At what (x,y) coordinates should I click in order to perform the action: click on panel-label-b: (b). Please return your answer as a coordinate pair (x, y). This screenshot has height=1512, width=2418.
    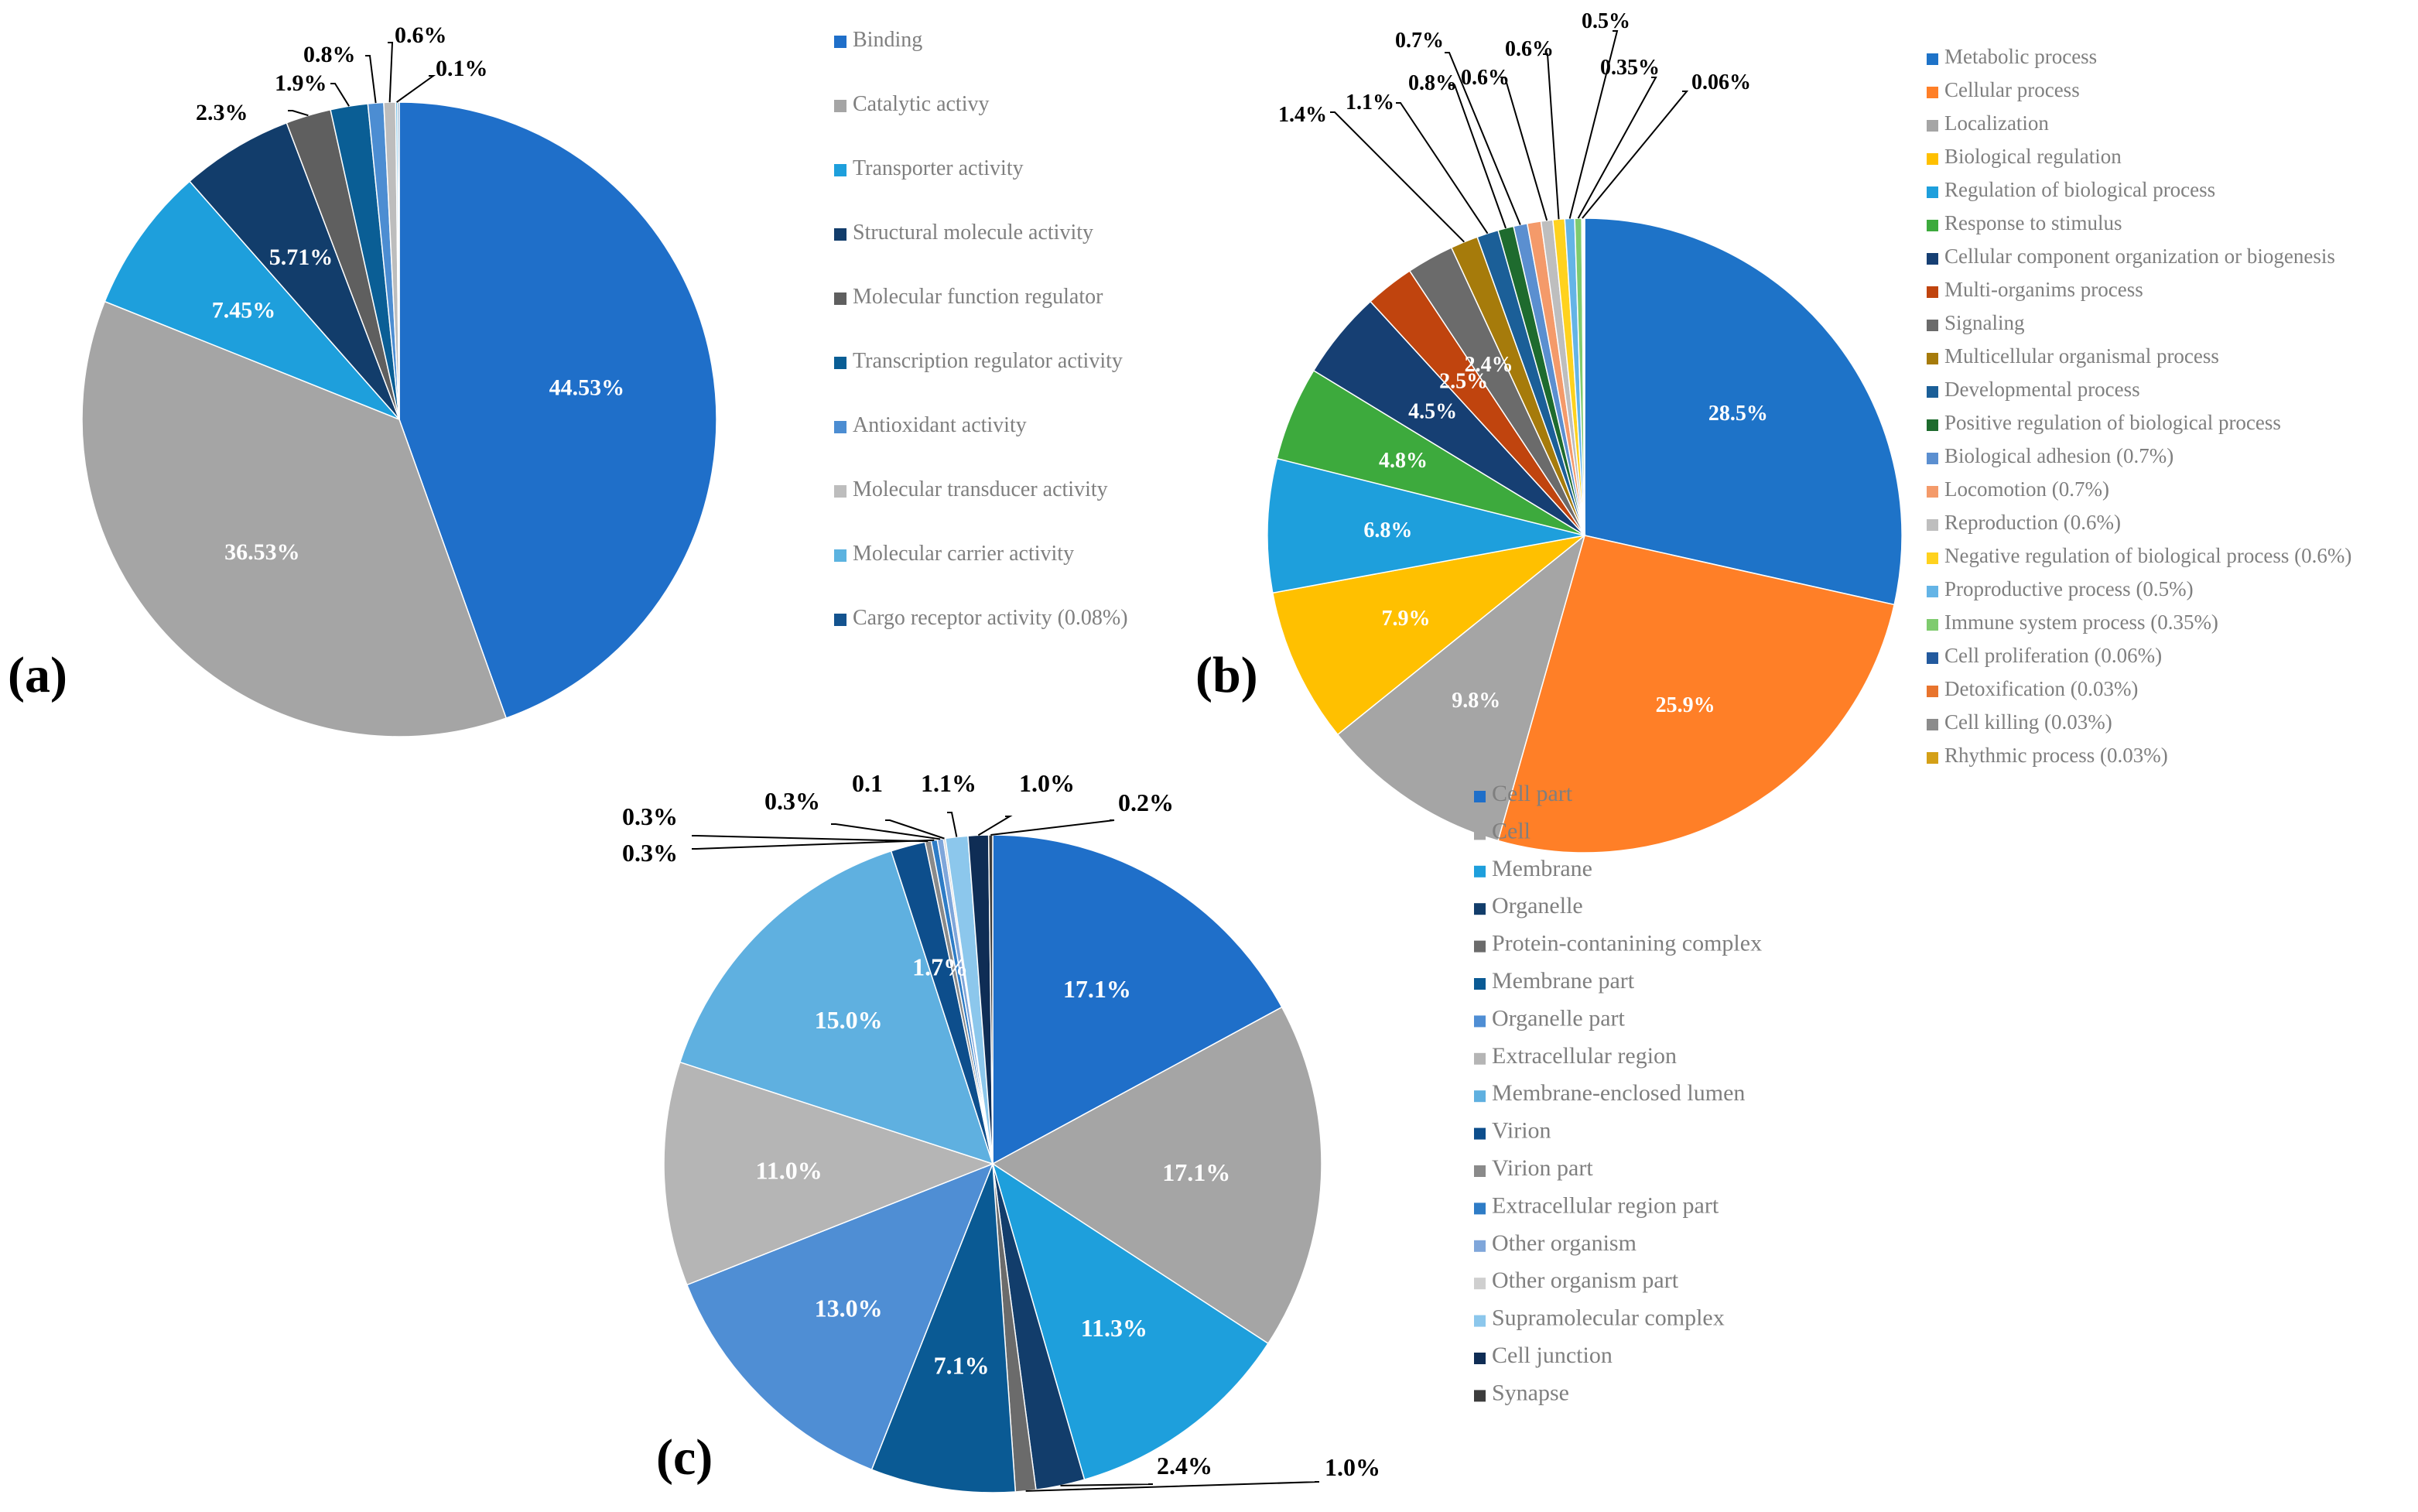
    Looking at the image, I should click on (1226, 675).